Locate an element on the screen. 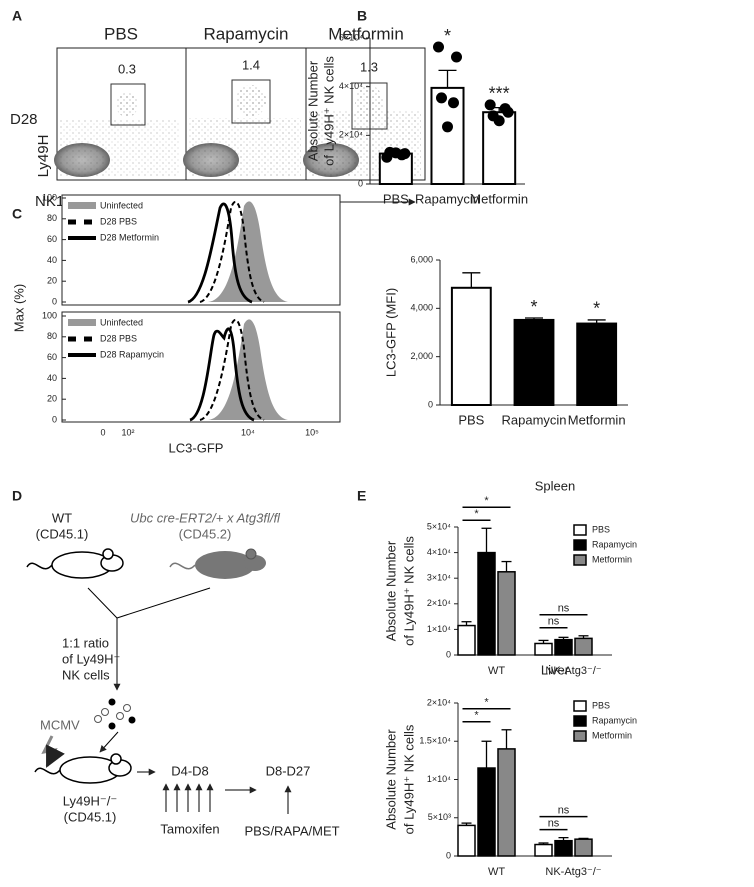 The width and height of the screenshot is (754, 887). significance: ns is located at coordinates (554, 824).